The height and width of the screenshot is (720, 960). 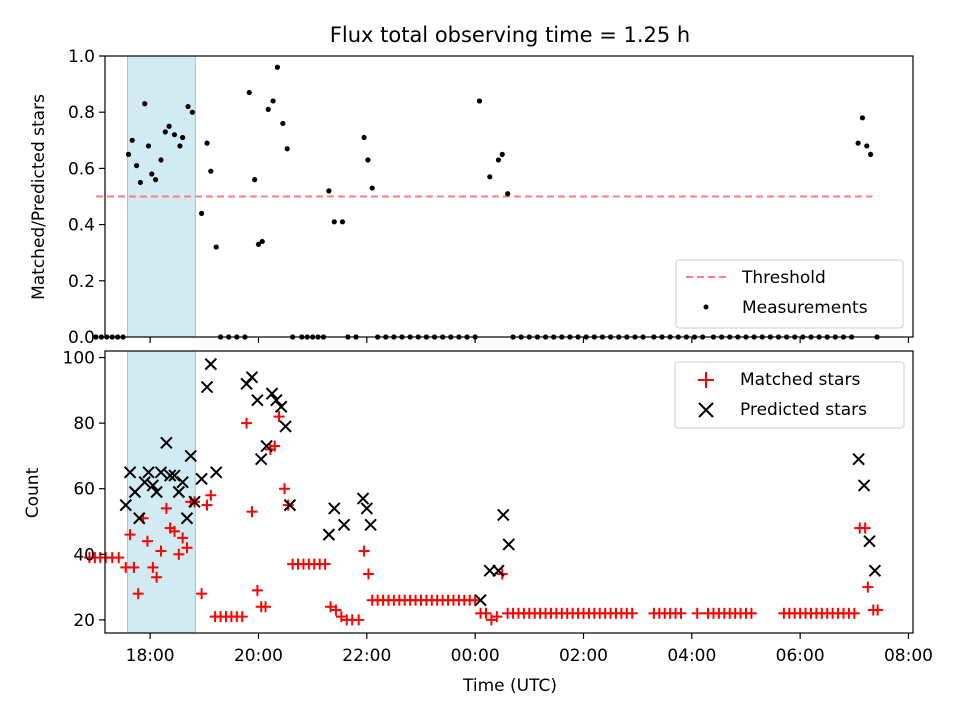 What do you see at coordinates (81, 113) in the screenshot?
I see `y-tick-label: 0.8` at bounding box center [81, 113].